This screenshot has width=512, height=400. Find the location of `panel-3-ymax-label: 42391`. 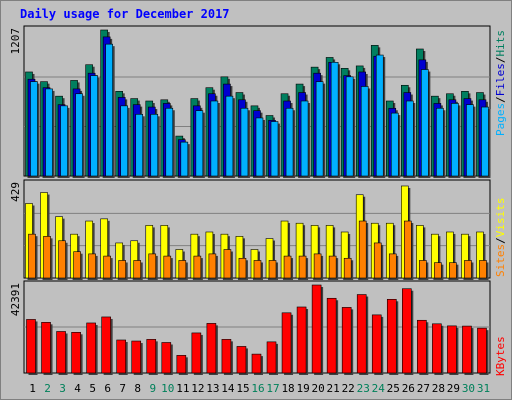

panel-3-ymax-label: 42391 is located at coordinates (15, 299).